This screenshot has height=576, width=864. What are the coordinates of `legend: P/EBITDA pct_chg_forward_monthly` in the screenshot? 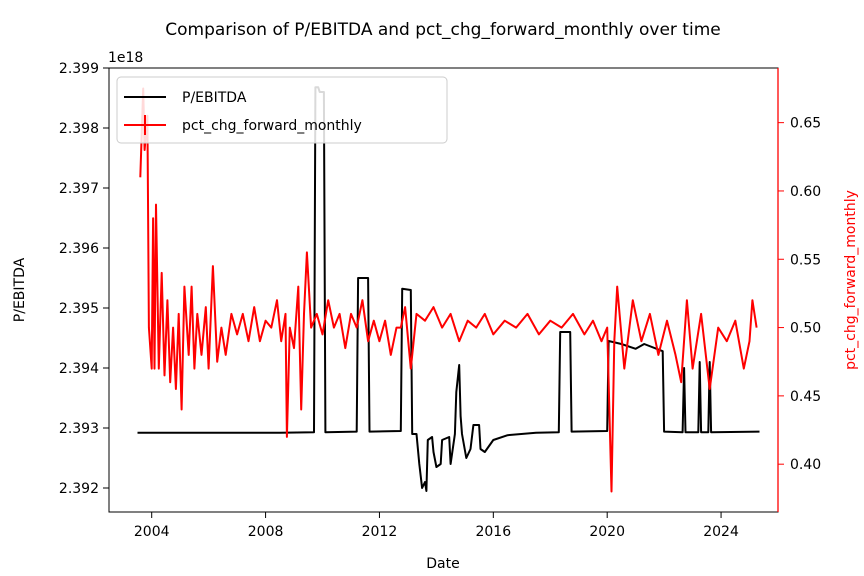 It's located at (282, 110).